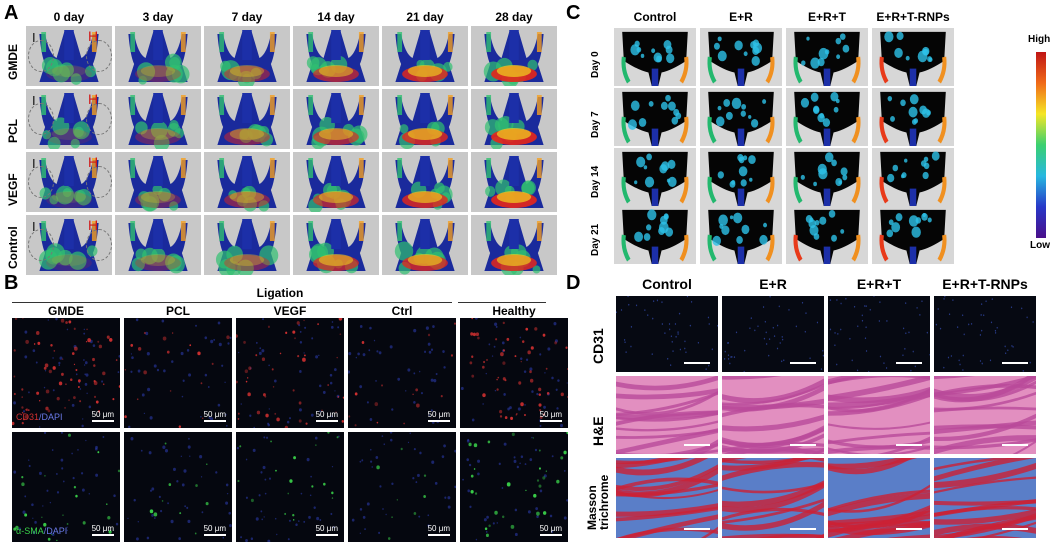  I want to click on panel-d-col-label: E+R+T, so click(879, 284).